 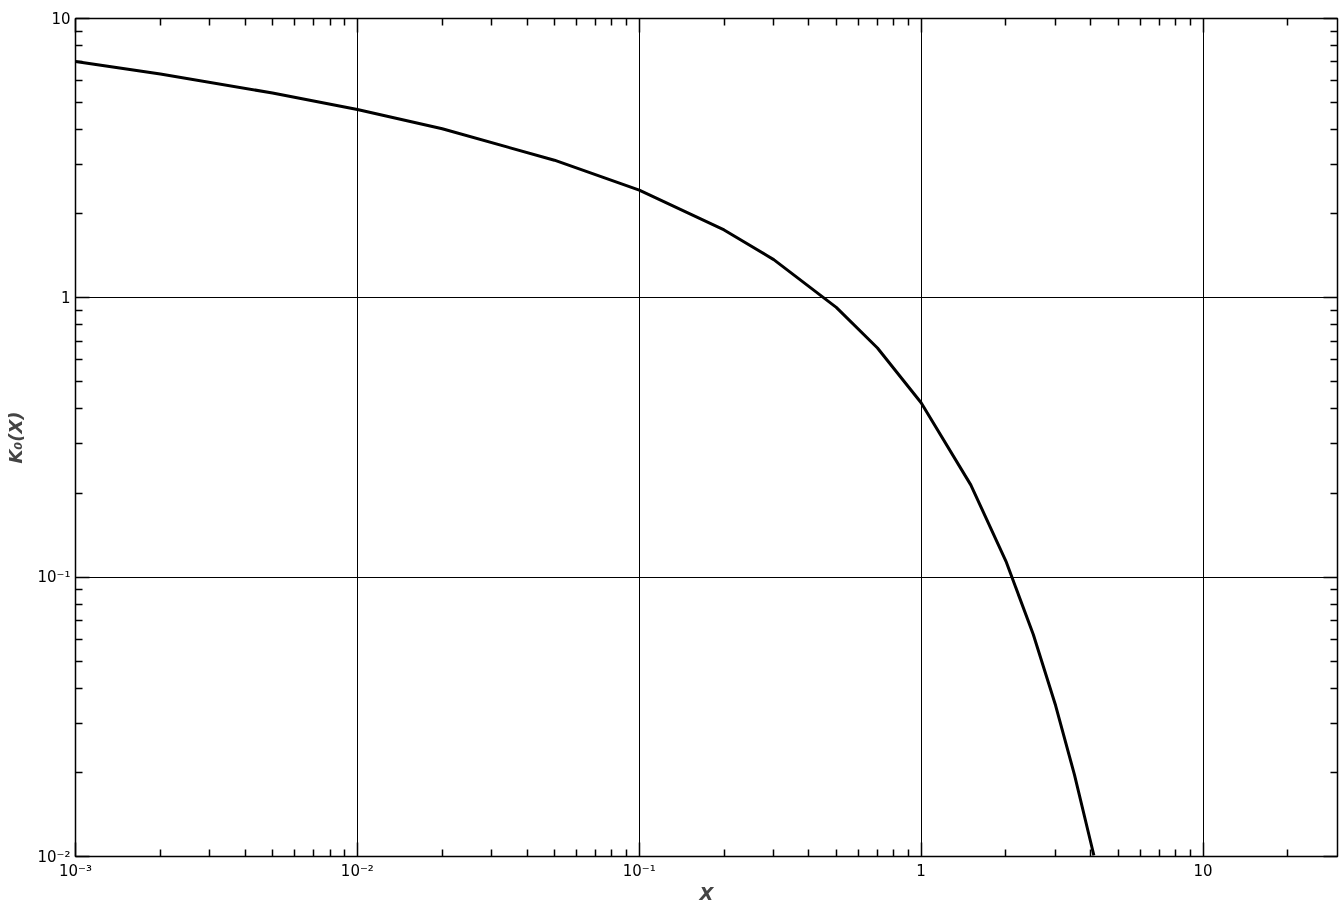 I want to click on x-tick-label: 1, so click(x=921, y=870).